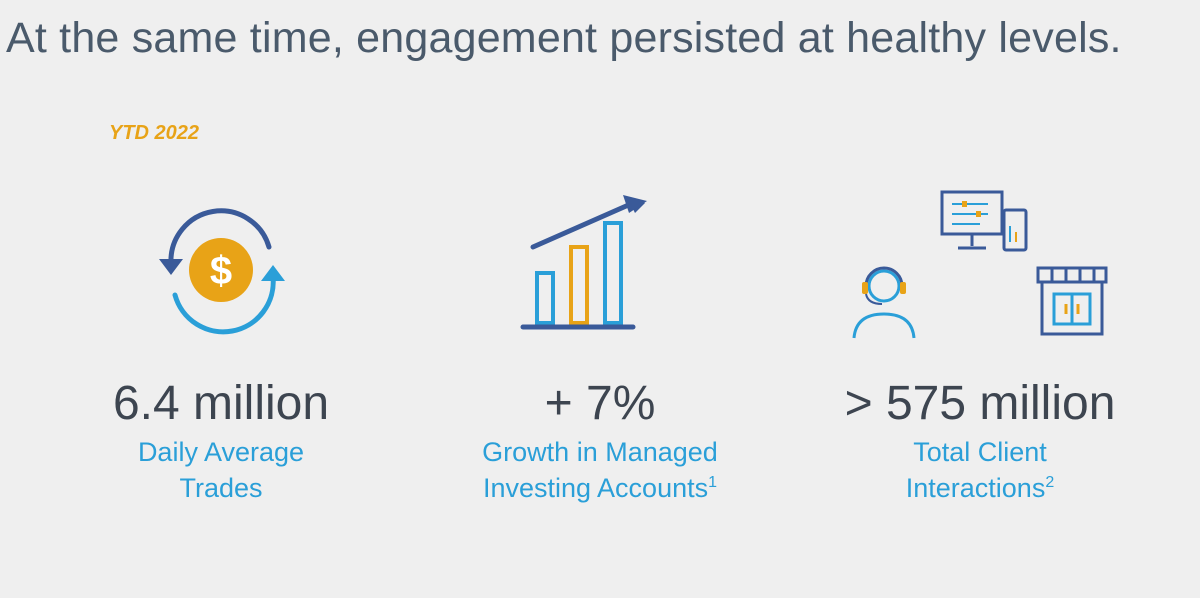 The width and height of the screenshot is (1200, 598). What do you see at coordinates (595, 488) in the screenshot?
I see `stat-description-line2: Investing Accounts` at bounding box center [595, 488].